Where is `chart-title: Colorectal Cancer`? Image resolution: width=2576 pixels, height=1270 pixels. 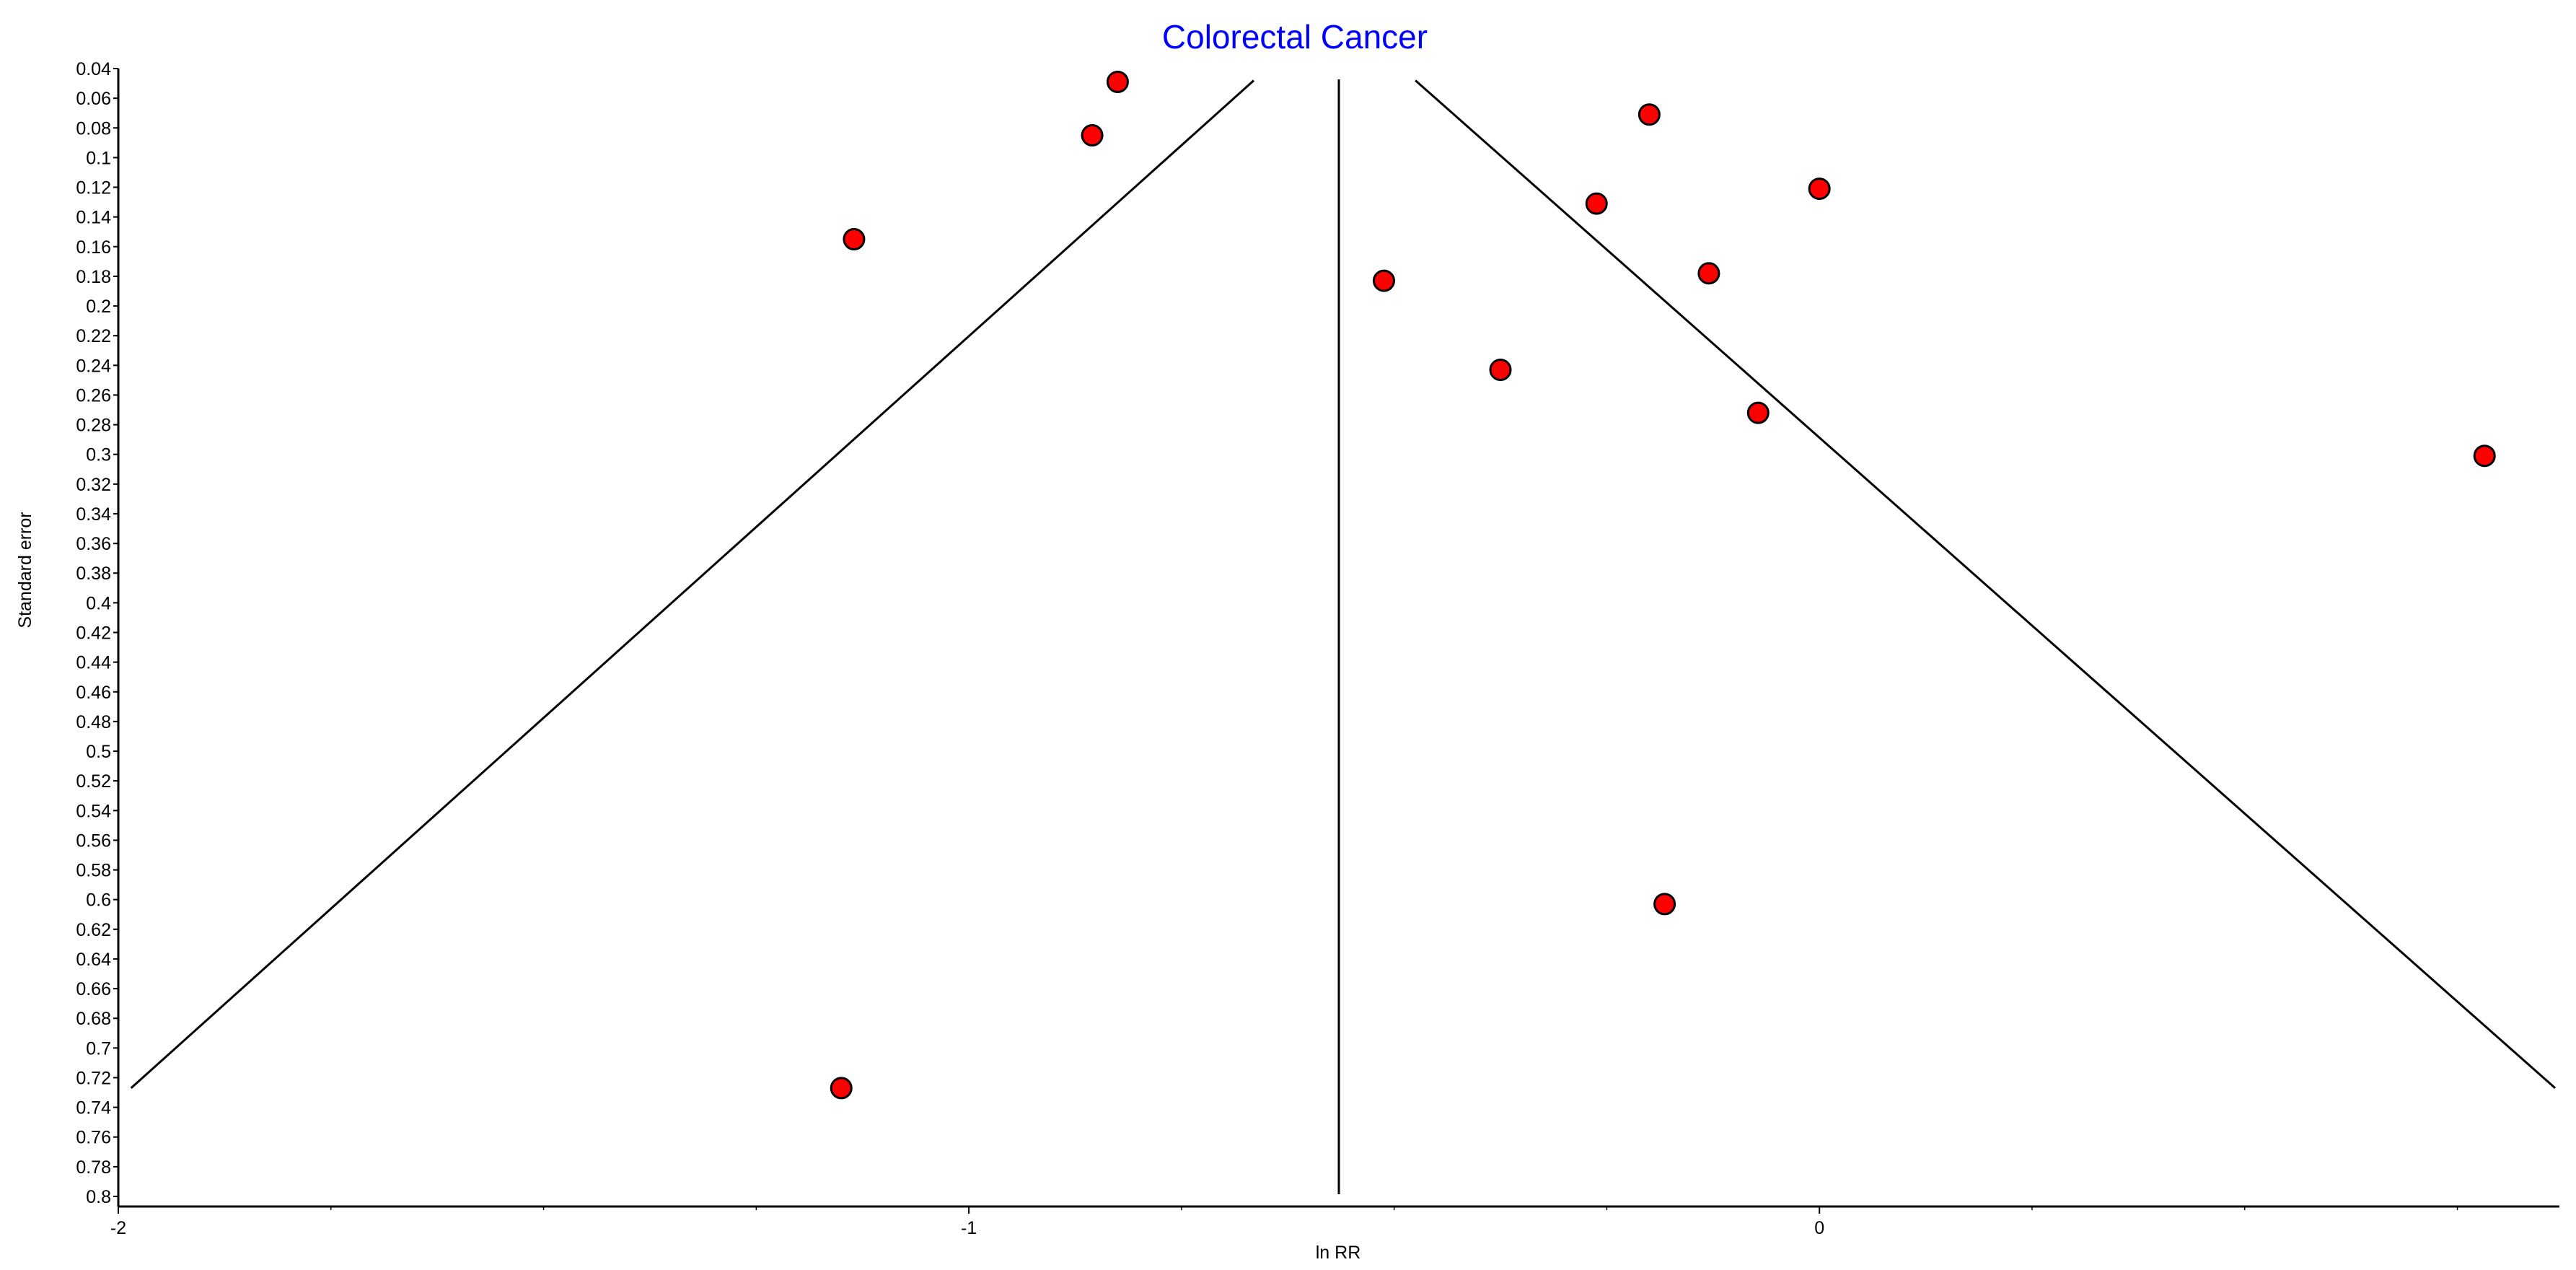 chart-title: Colorectal Cancer is located at coordinates (1295, 37).